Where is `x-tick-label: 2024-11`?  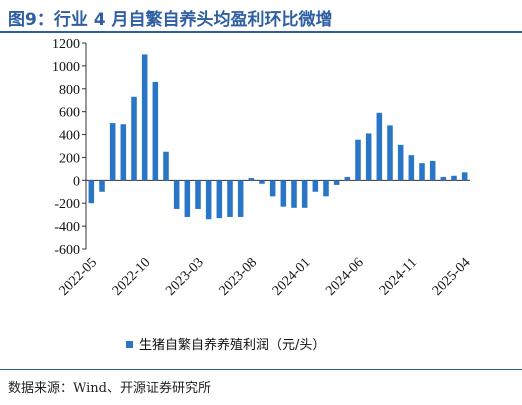 x-tick-label: 2024-11 is located at coordinates (398, 276).